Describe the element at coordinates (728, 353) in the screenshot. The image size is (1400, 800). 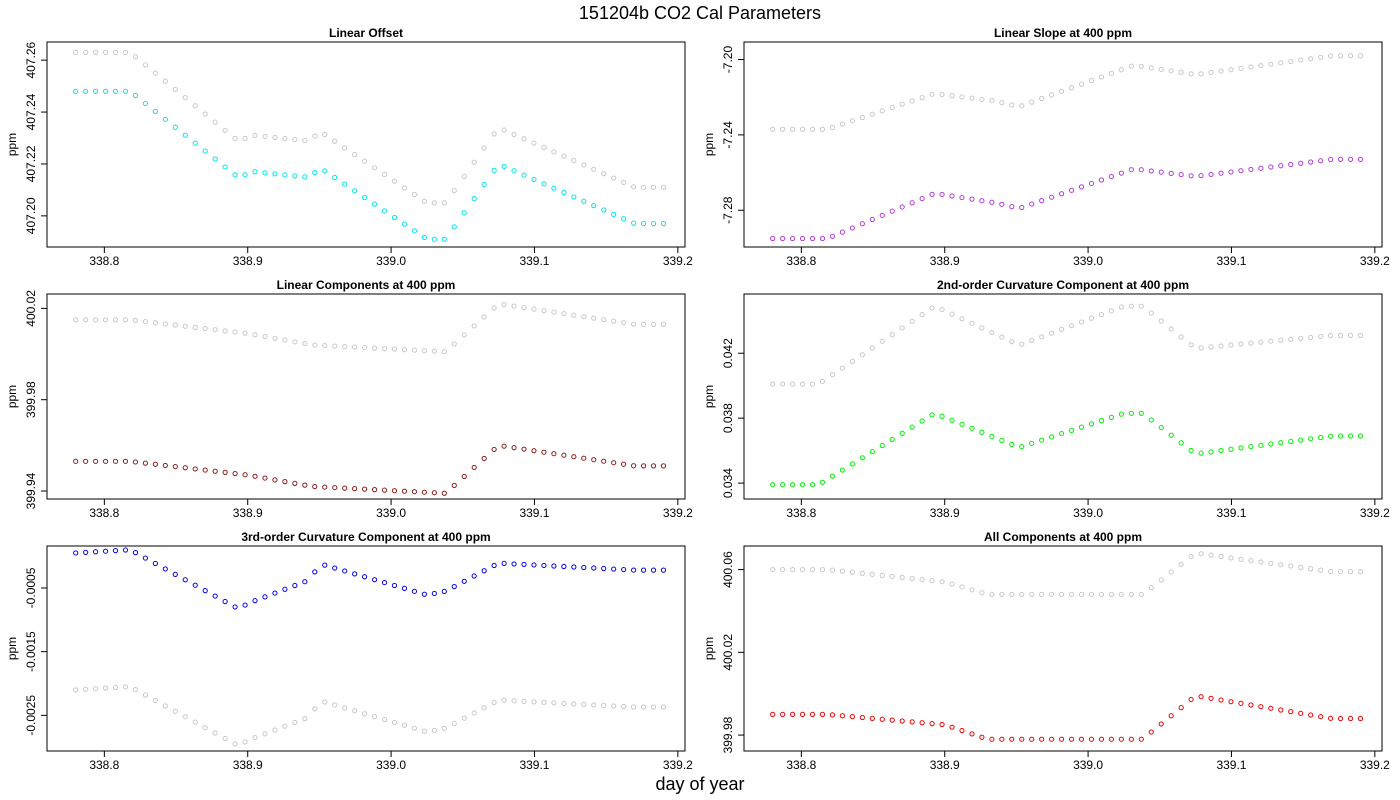
I see `panel-4-ytick-label: 0.042` at that location.